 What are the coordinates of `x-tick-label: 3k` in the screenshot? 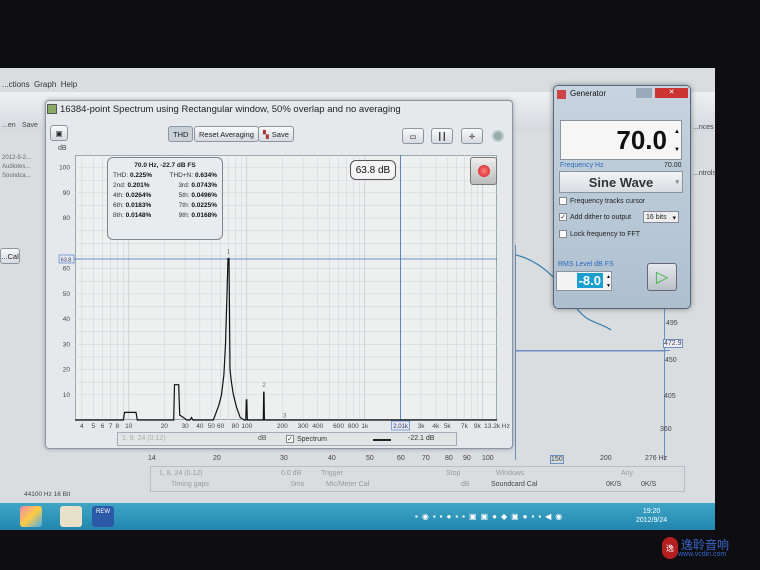 It's located at (422, 426).